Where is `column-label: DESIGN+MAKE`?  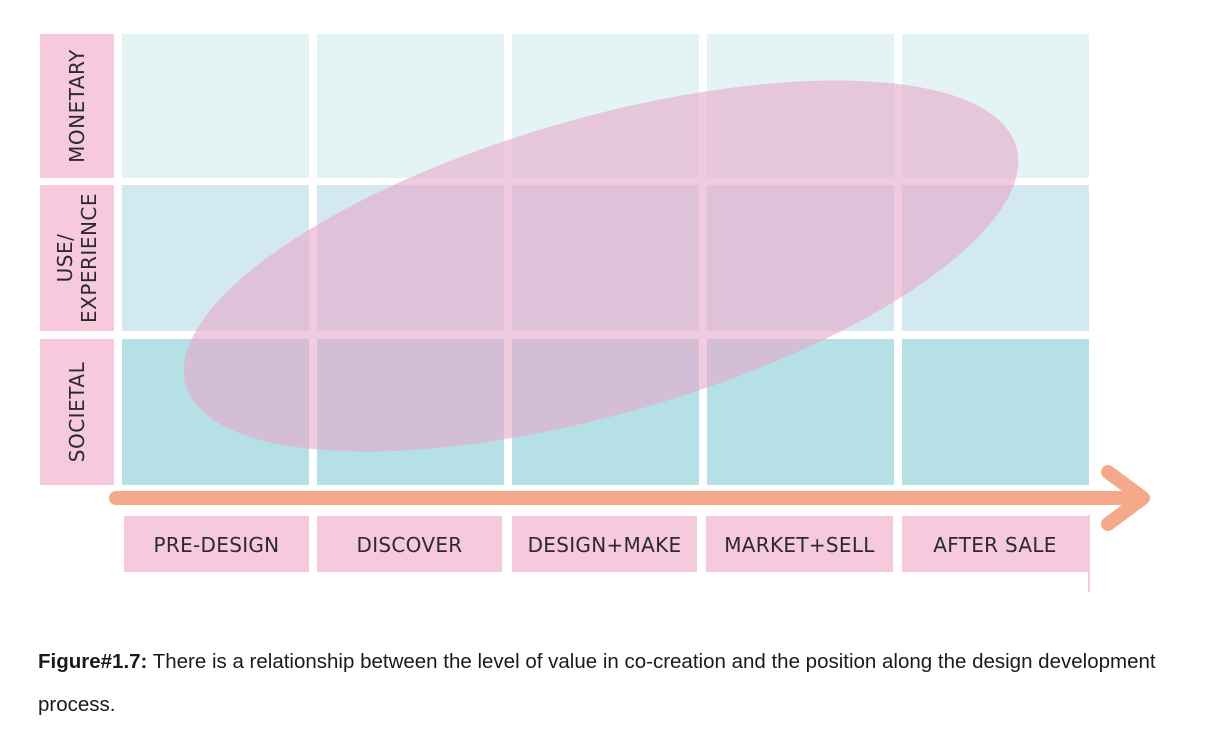
column-label: DESIGN+MAKE is located at coordinates (604, 544).